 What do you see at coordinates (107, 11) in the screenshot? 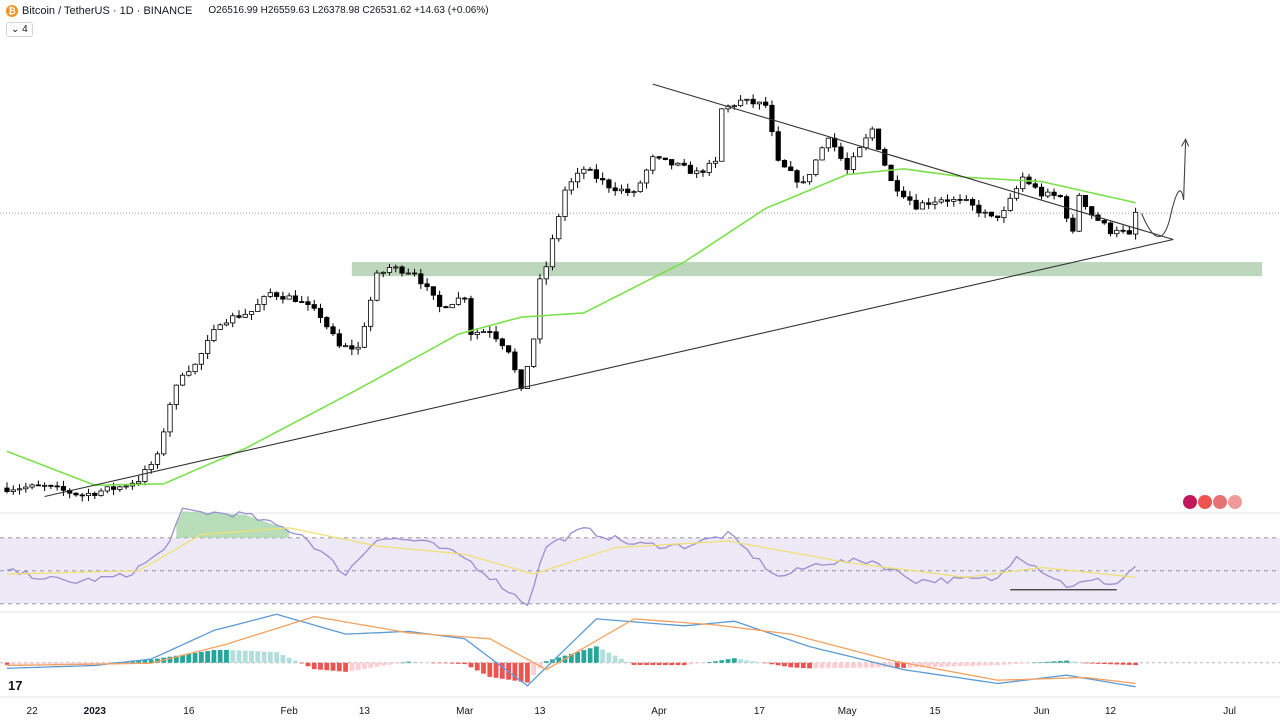
I see `symbol-title: Bitcoin / TetherUS · 1D · BINANCE` at bounding box center [107, 11].